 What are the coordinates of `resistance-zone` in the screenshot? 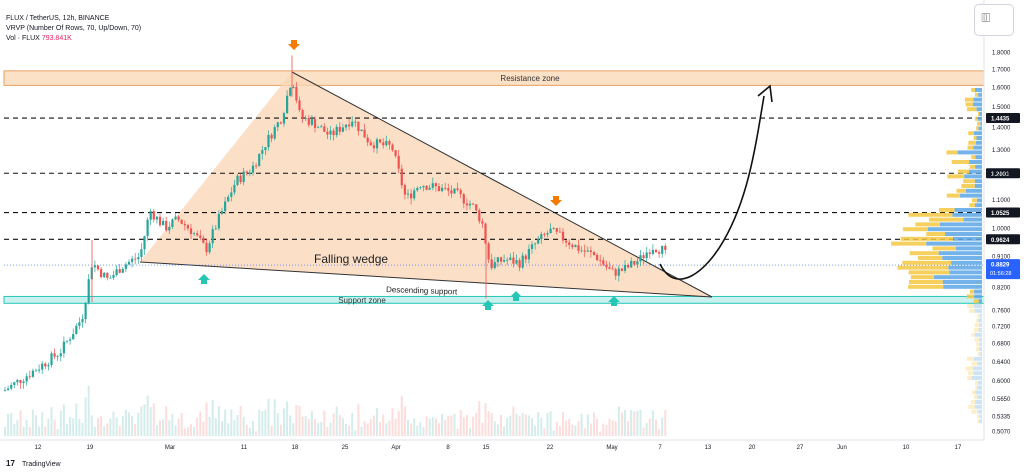 It's located at (494, 78).